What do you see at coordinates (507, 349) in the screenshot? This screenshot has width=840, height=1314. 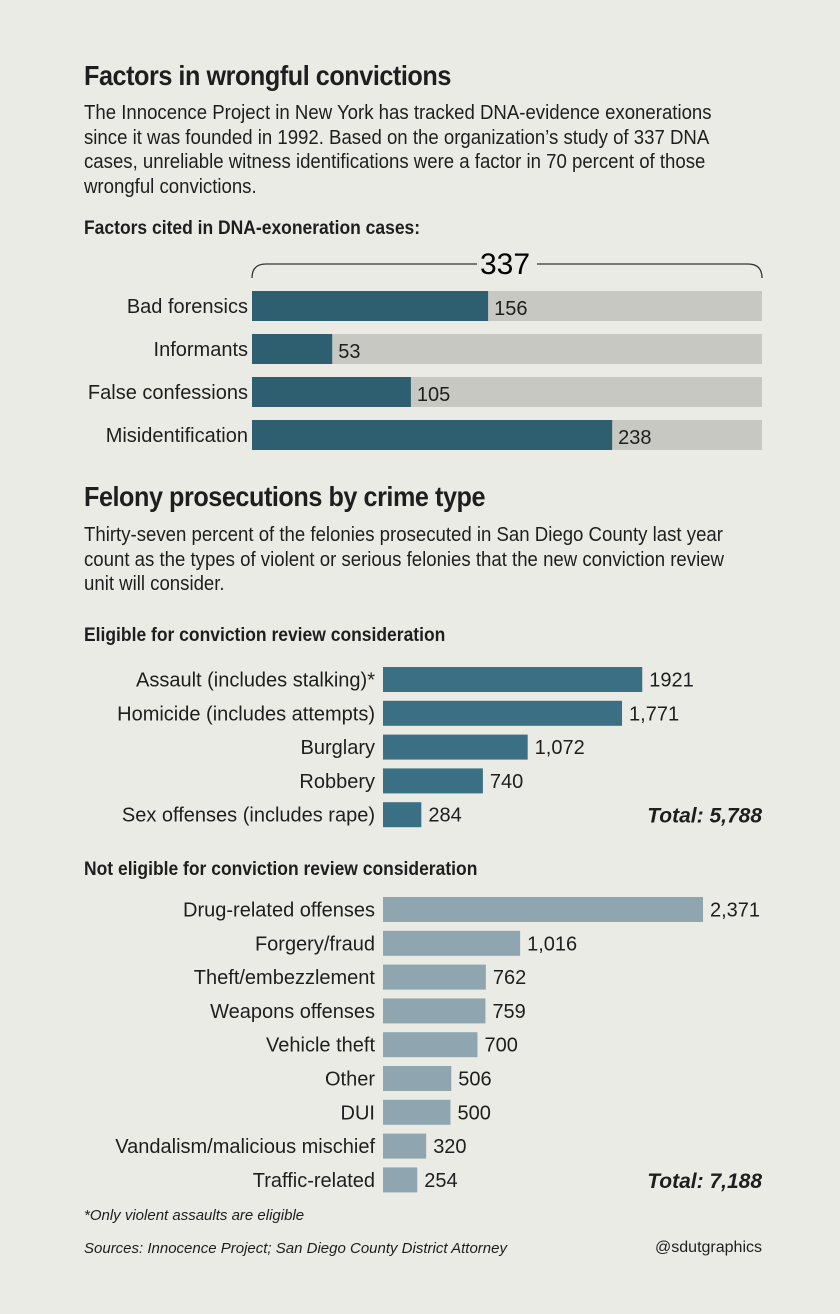 I see `bar-track` at bounding box center [507, 349].